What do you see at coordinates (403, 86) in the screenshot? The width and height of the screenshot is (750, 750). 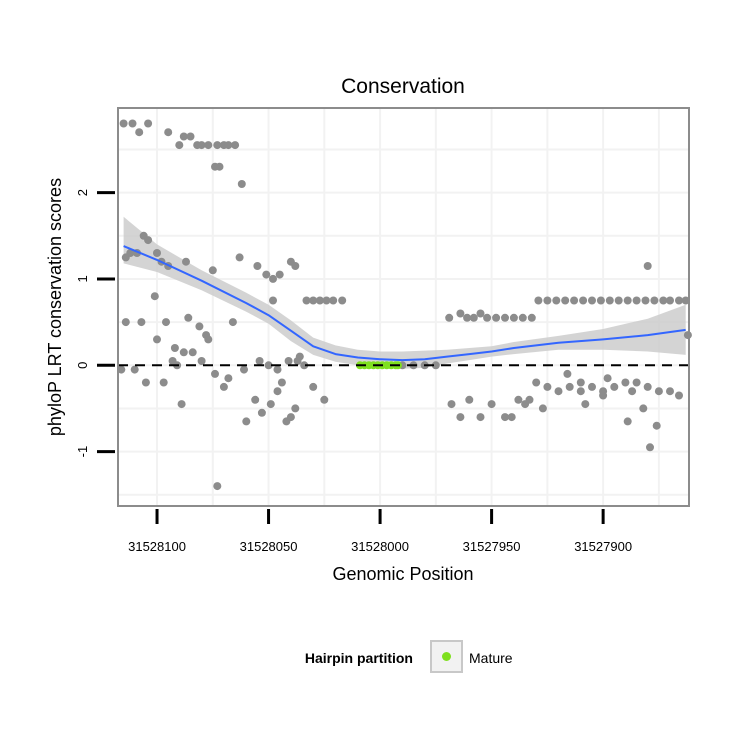 I see `chart-title: Conservation` at bounding box center [403, 86].